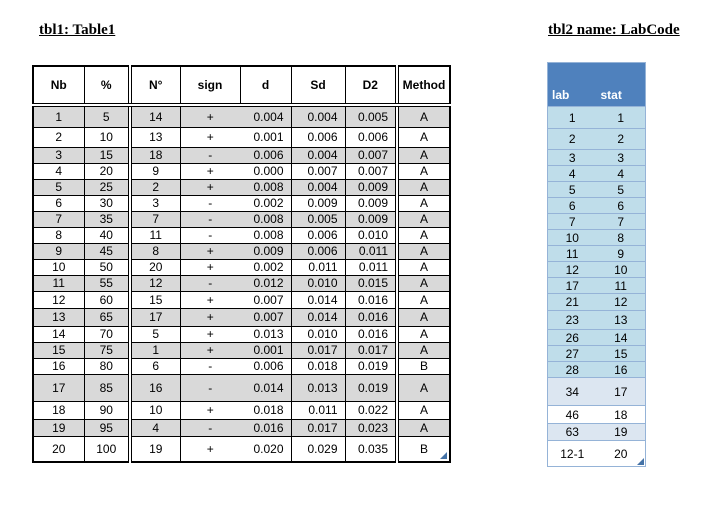 The image size is (725, 526). I want to click on cell-no: 18, so click(154, 155).